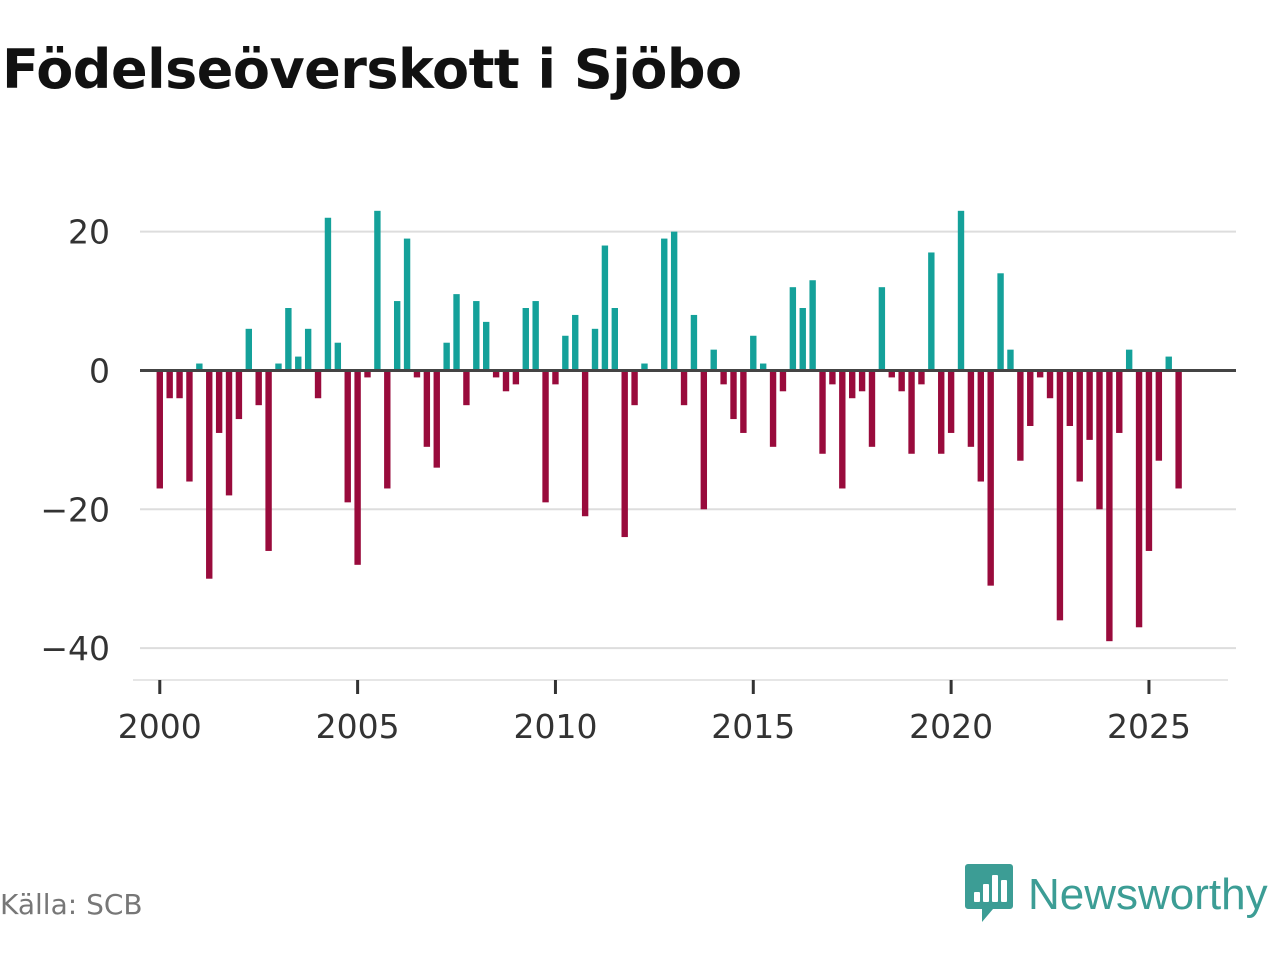  What do you see at coordinates (951, 726) in the screenshot?
I see `x-tick-label: 2020` at bounding box center [951, 726].